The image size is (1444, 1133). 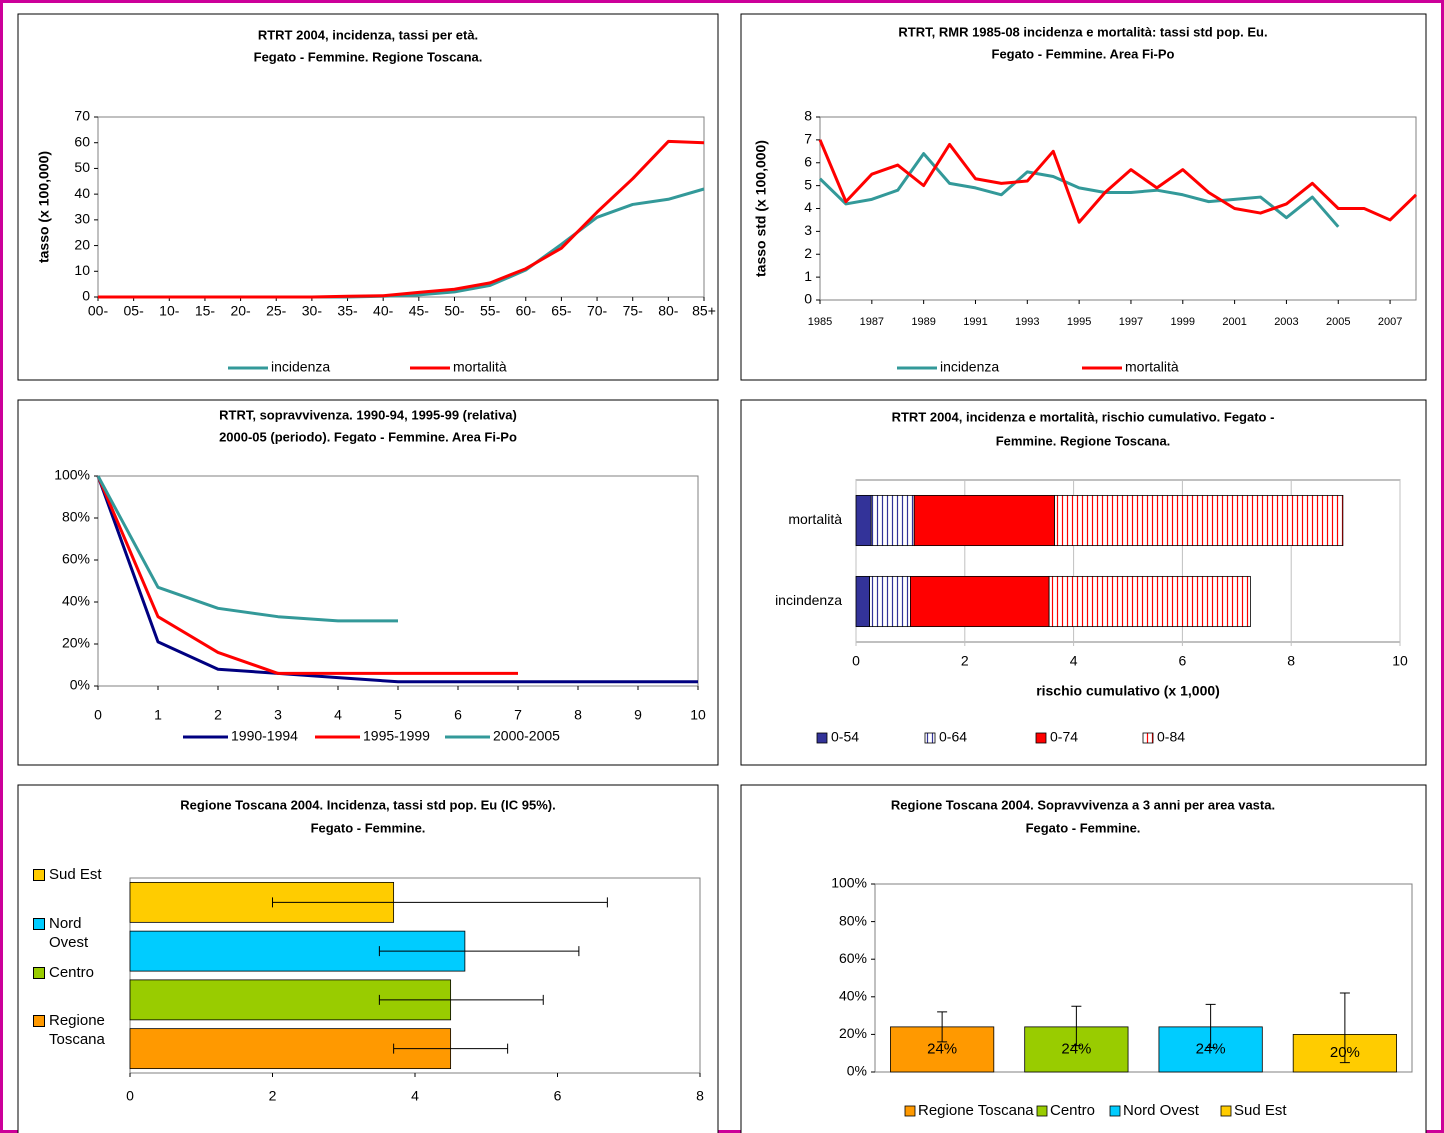 I want to click on x-tick-label: 10-, so click(x=169, y=311).